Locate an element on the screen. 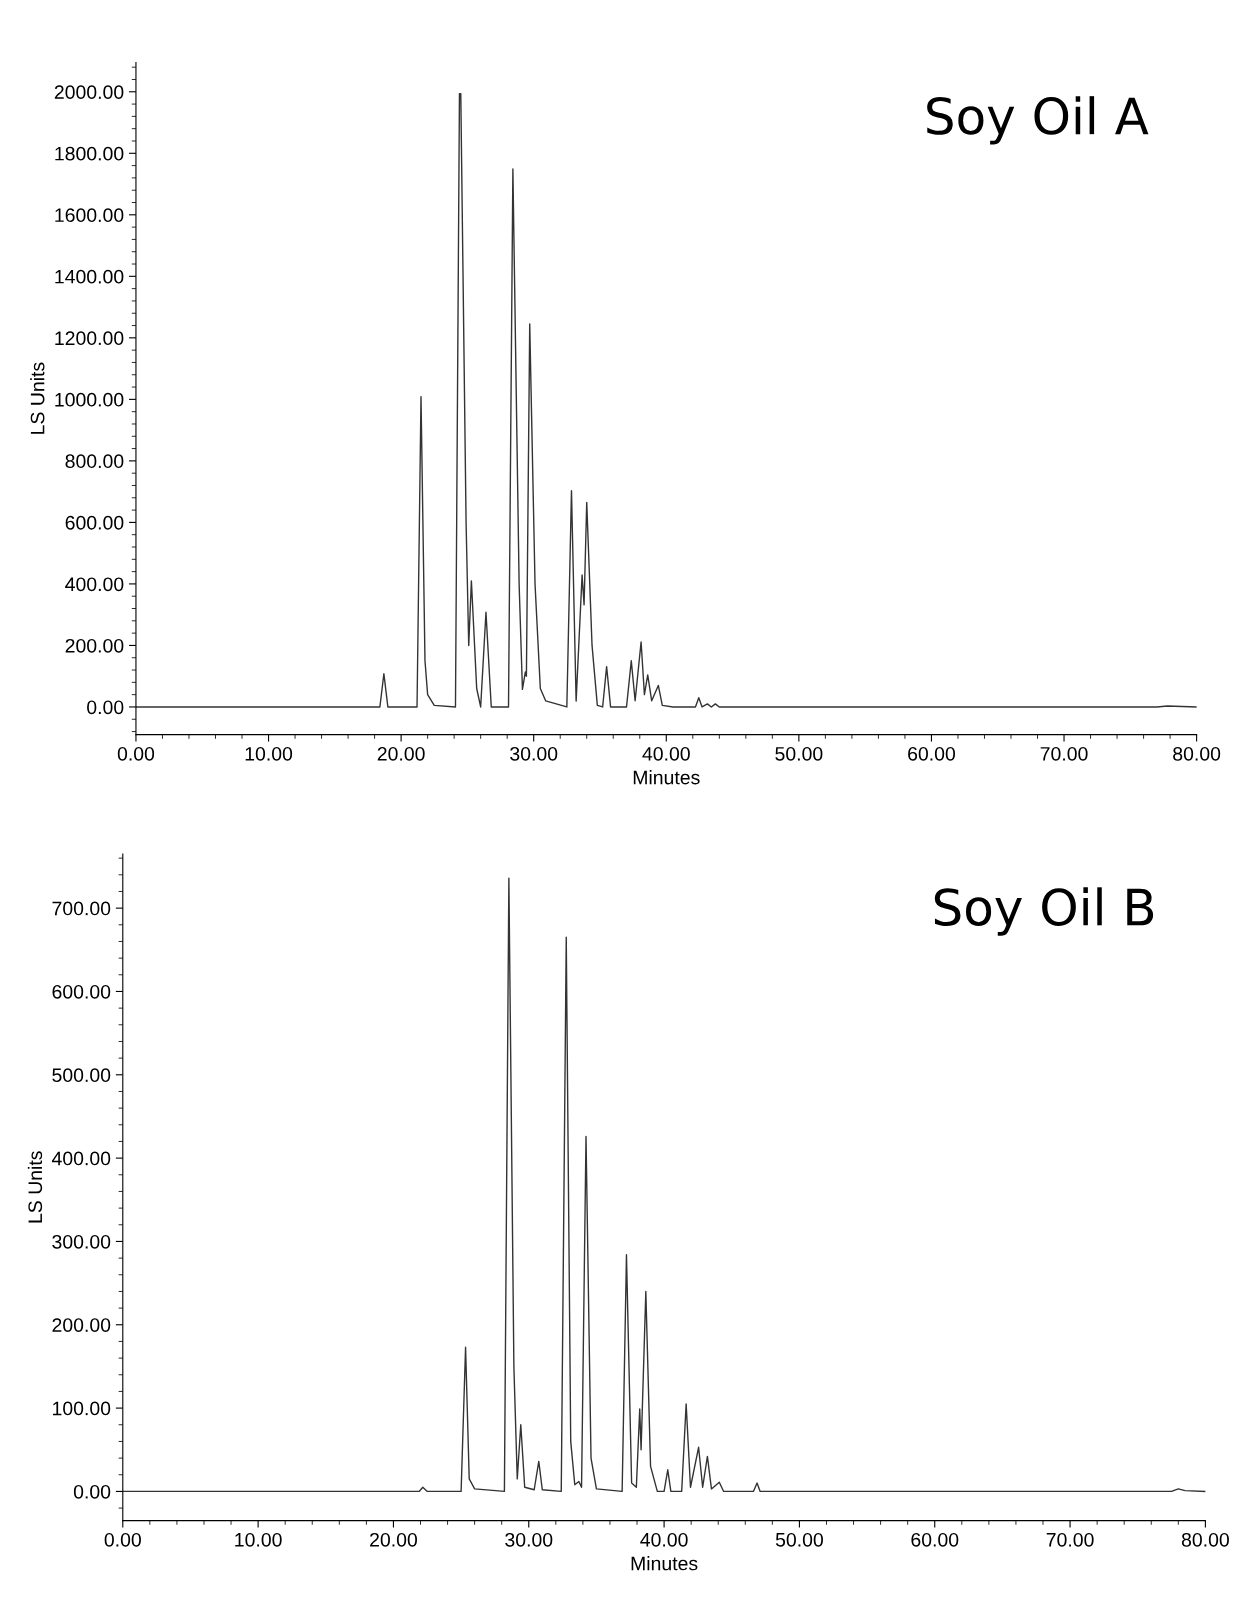 This screenshot has height=1604, width=1253. y-tick-label: 300.00 is located at coordinates (81, 1241).